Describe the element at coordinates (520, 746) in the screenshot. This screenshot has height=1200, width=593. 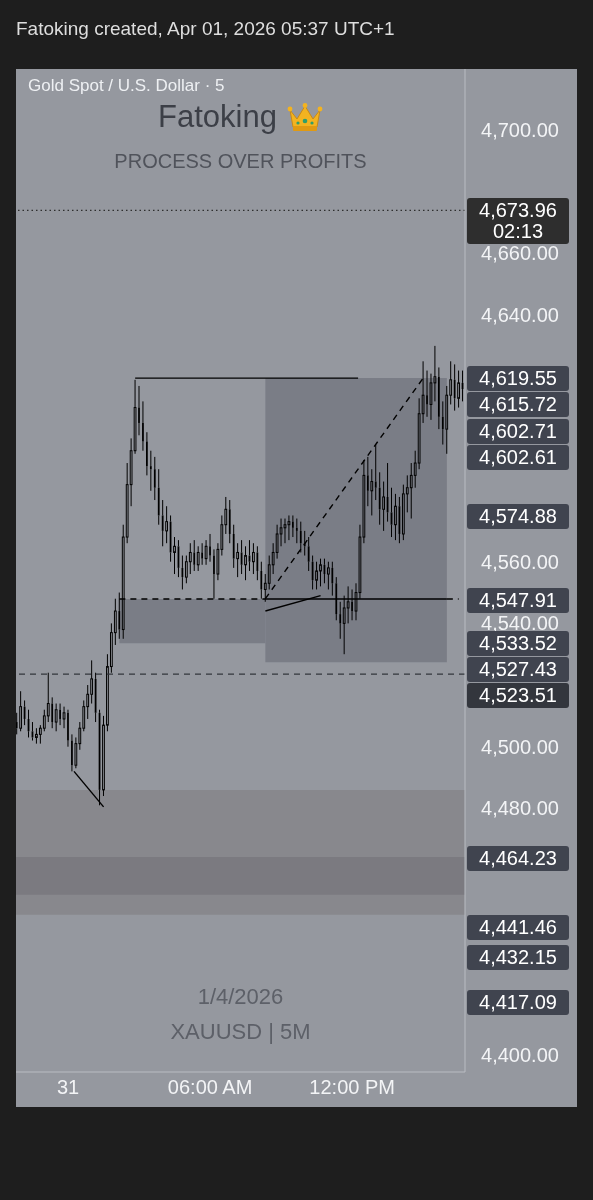
I see `y-tick-label: 4,500.00` at that location.